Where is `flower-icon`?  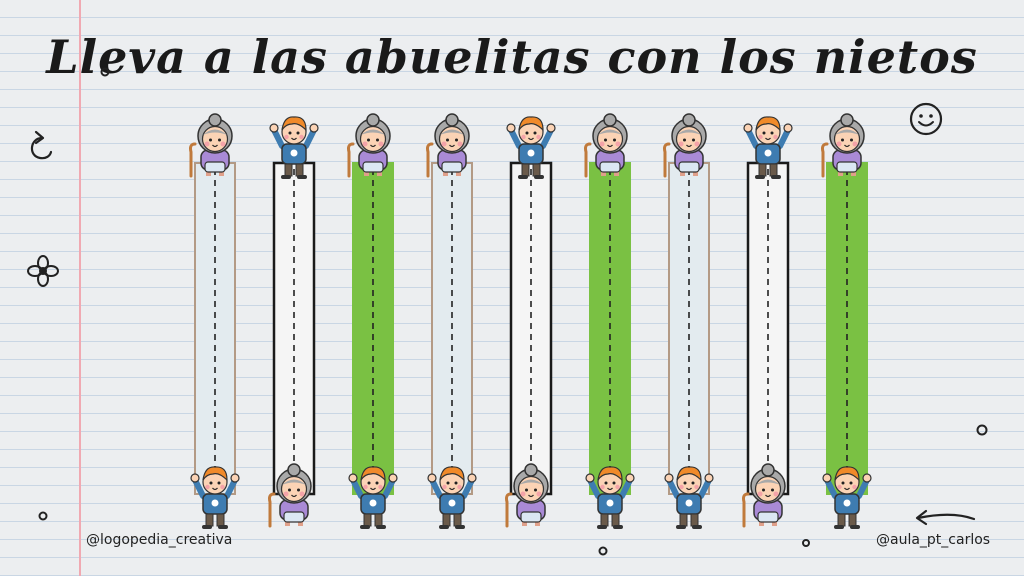 flower-icon is located at coordinates (43, 271).